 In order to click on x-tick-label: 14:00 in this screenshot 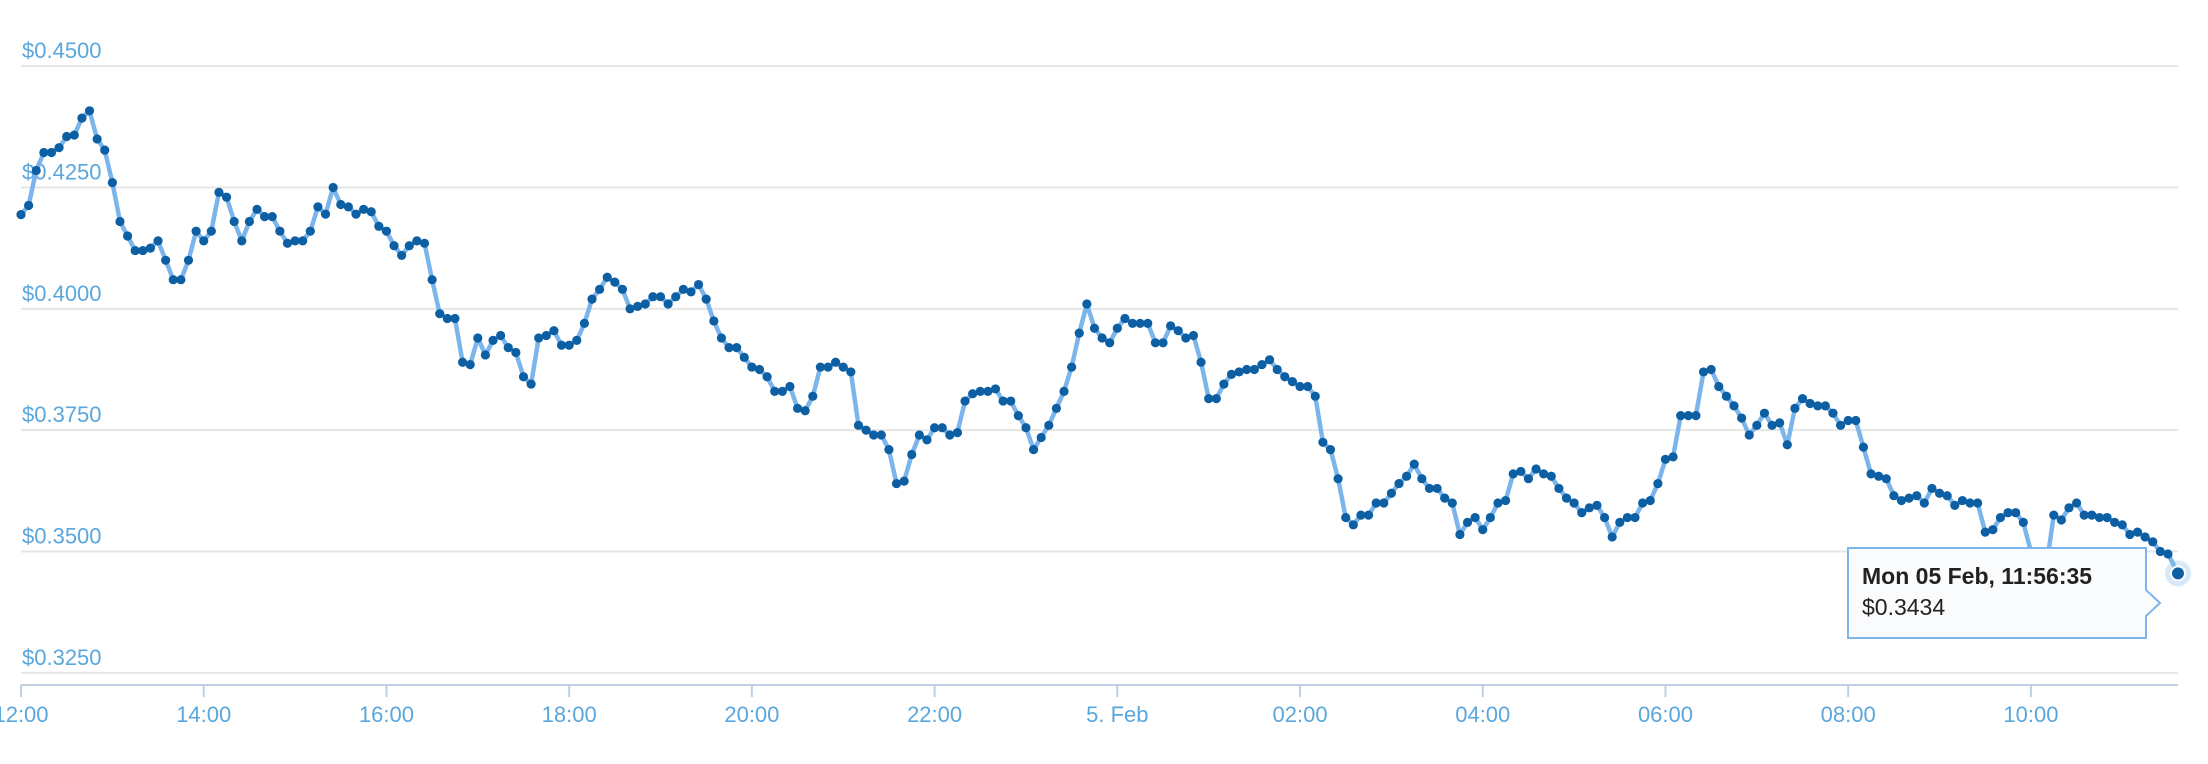, I will do `click(203, 714)`.